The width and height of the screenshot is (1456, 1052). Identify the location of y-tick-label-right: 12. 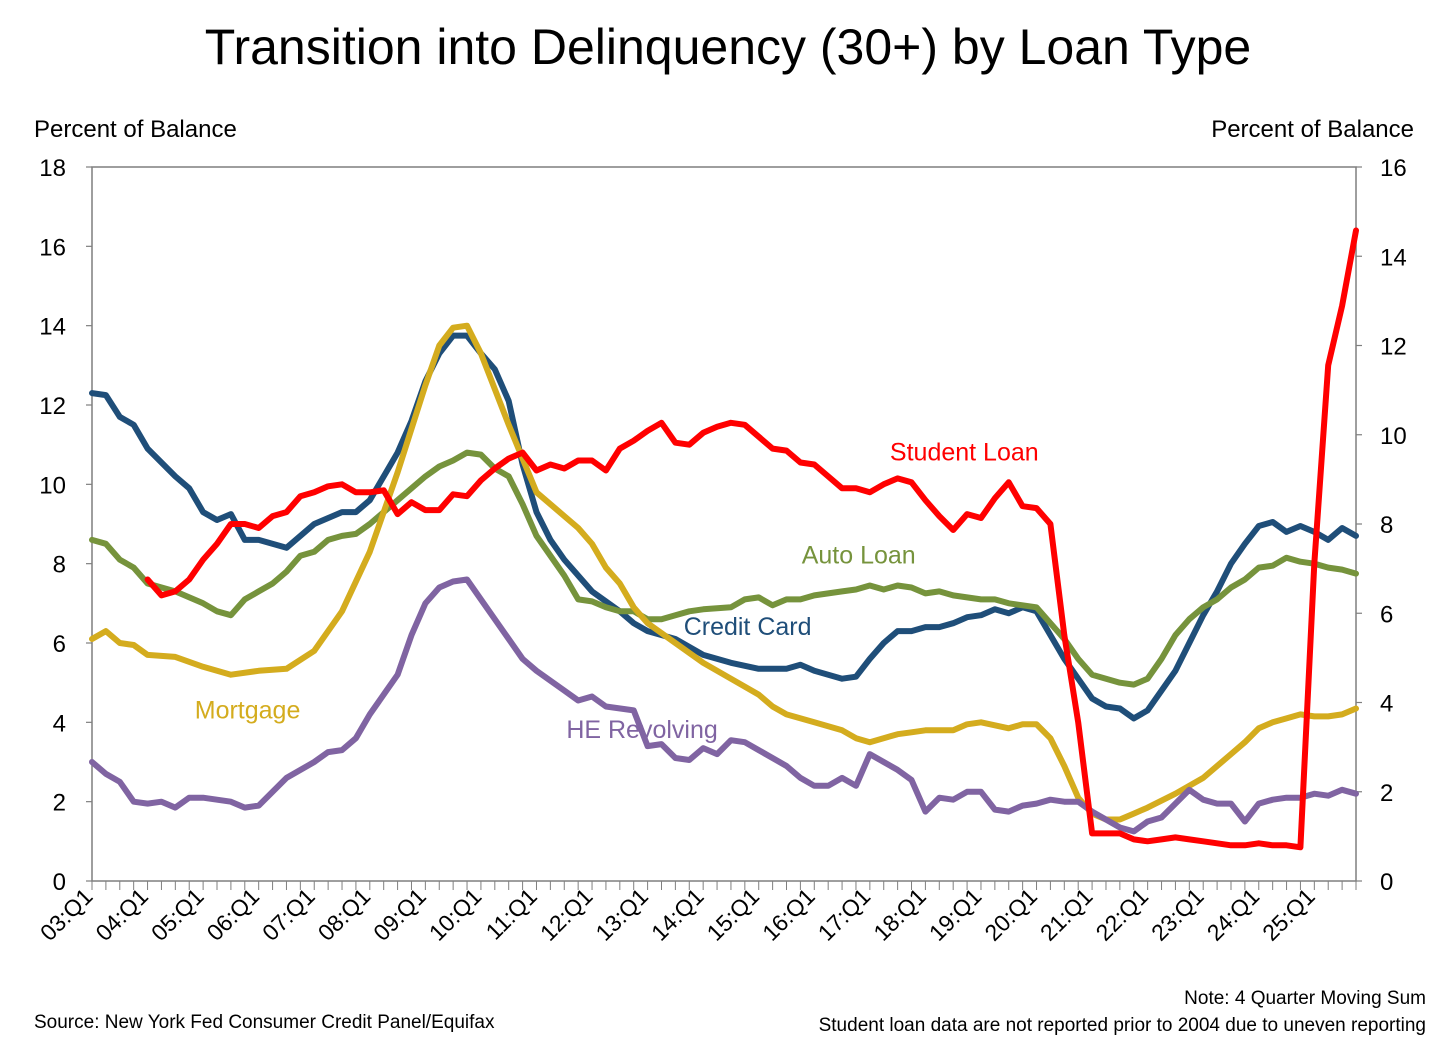
(1393, 347).